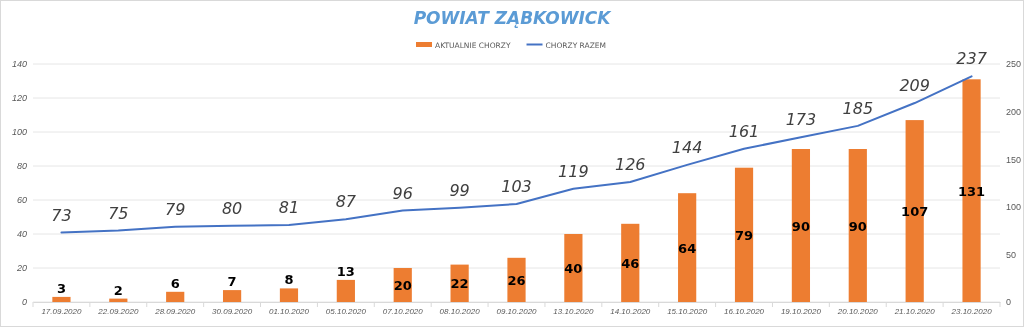  I want to click on x-tick-label: 22.09.2020, so click(118, 311).